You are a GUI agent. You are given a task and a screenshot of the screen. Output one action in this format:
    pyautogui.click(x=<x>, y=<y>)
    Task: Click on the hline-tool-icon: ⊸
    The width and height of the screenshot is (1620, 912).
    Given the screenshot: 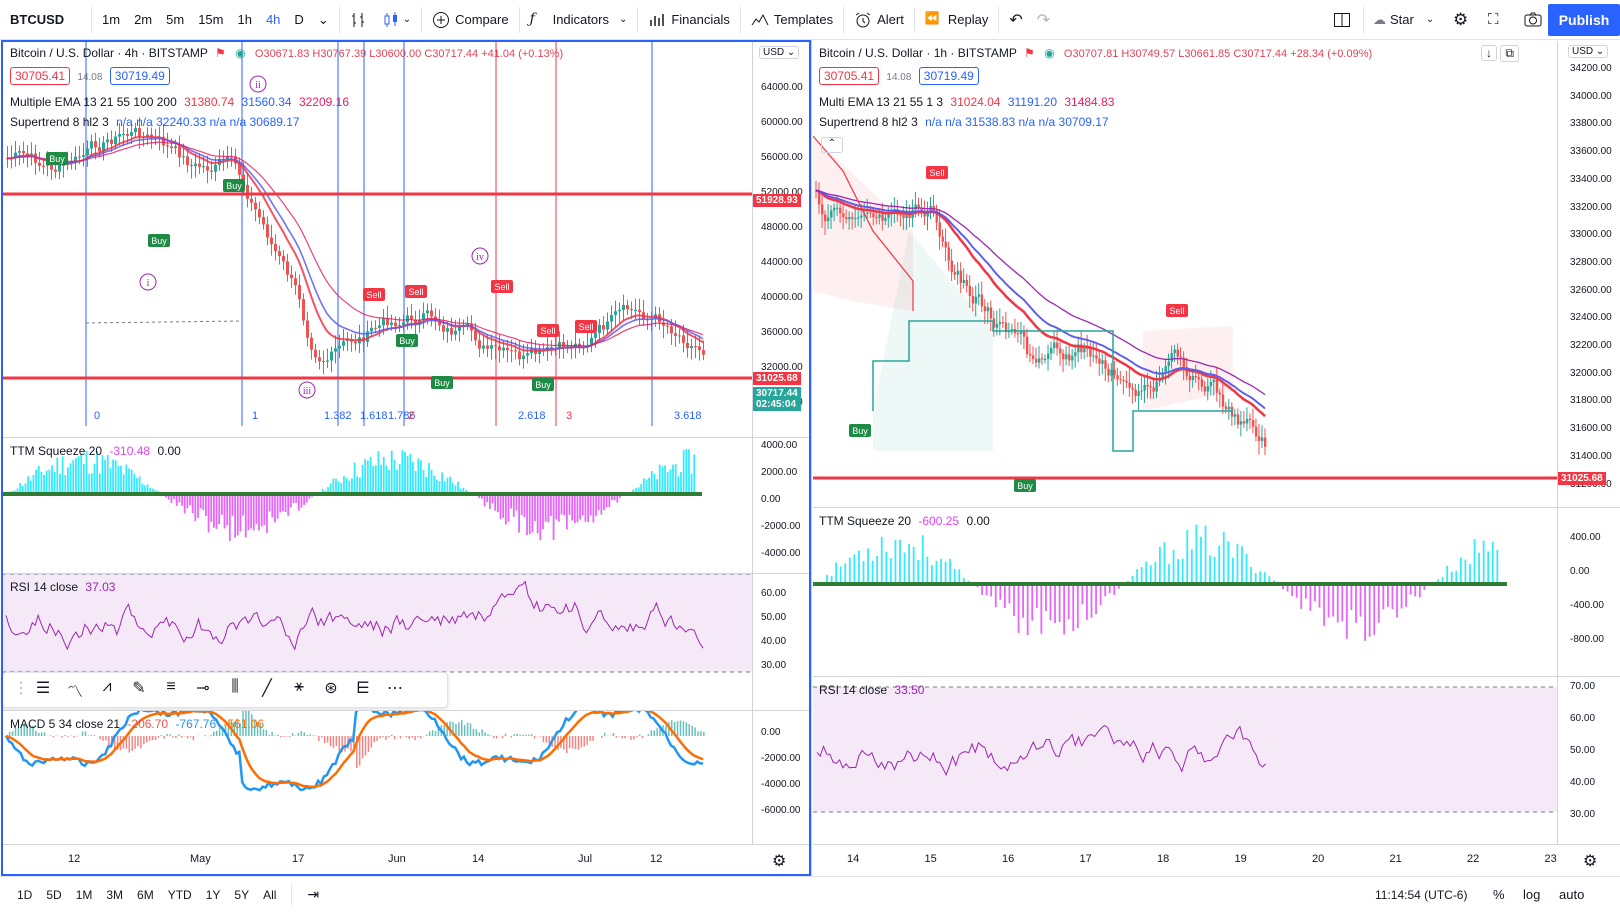 What is the action you would take?
    pyautogui.click(x=203, y=688)
    